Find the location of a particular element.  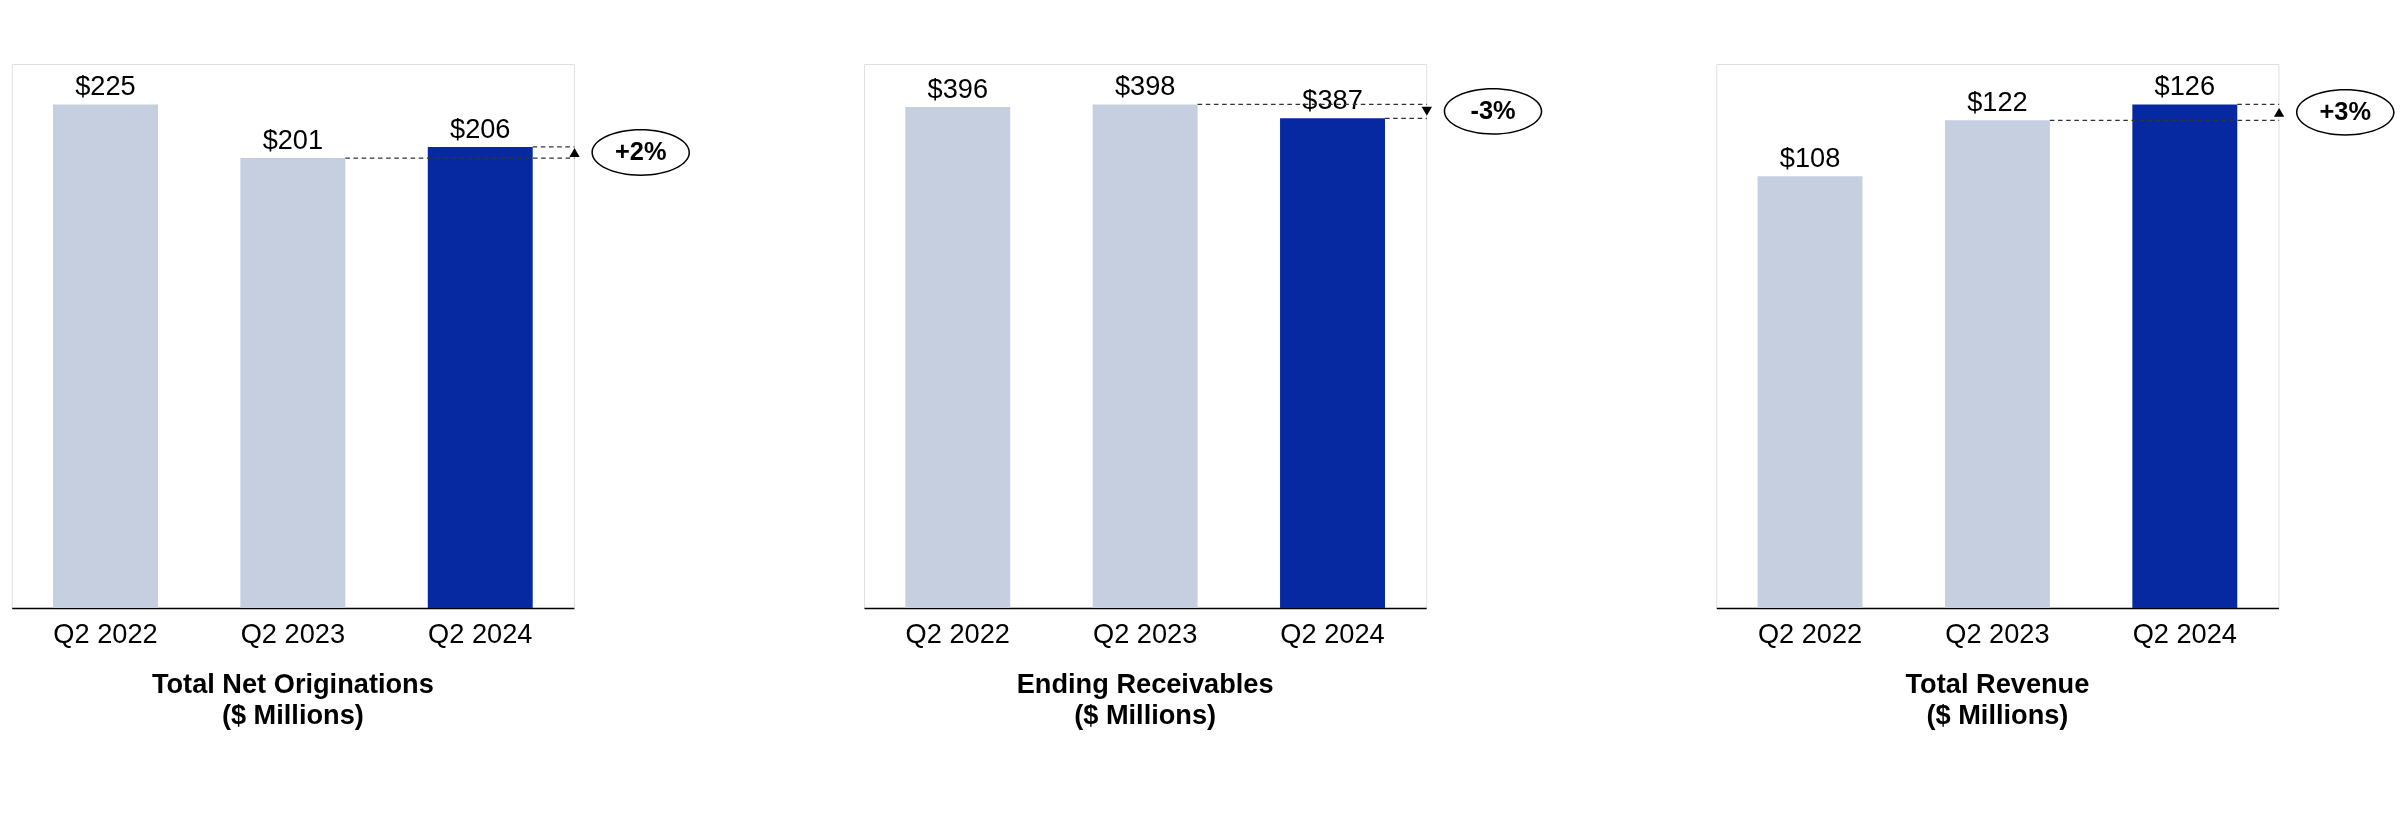

data-label: $396 is located at coordinates (958, 88).